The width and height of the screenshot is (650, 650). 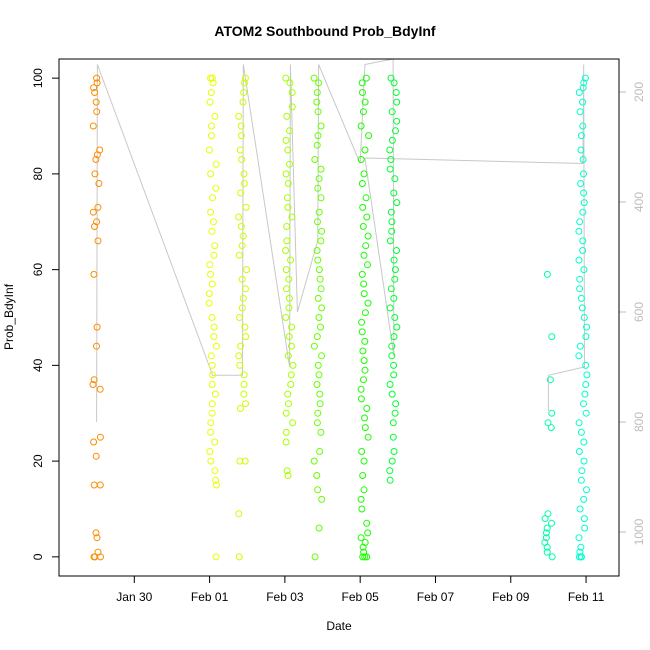 What do you see at coordinates (639, 92) in the screenshot?
I see `right-tick-label: 200` at bounding box center [639, 92].